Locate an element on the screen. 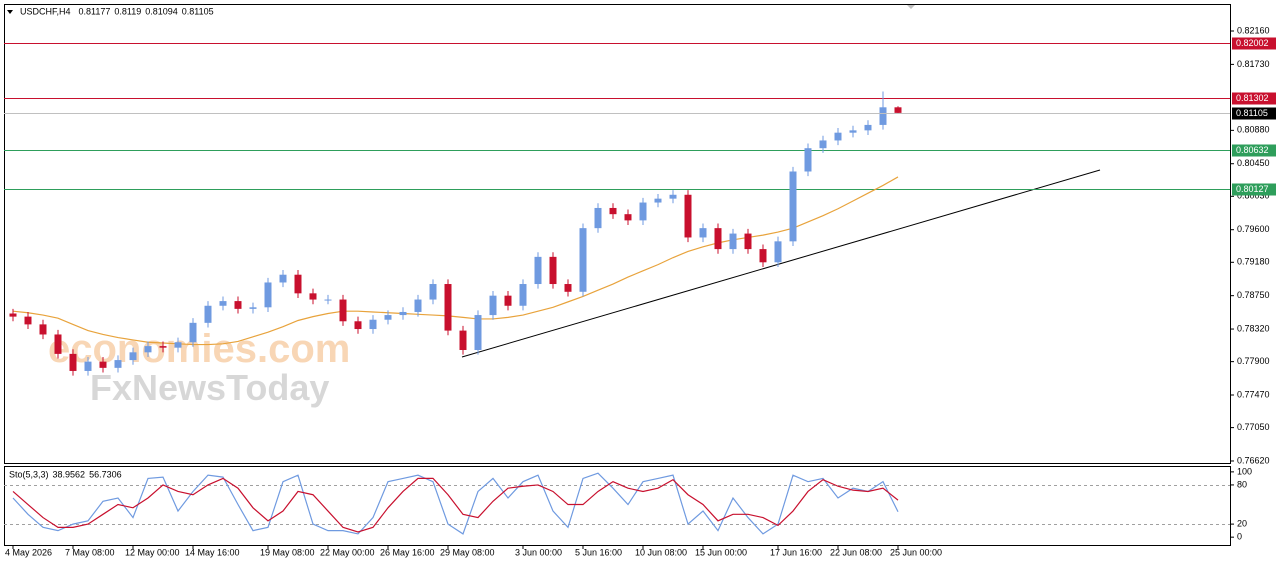 Image resolution: width=1280 pixels, height=567 pixels. indicator-header: Sto(5,3,3) 38.9562 56.7306 is located at coordinates (65, 474).